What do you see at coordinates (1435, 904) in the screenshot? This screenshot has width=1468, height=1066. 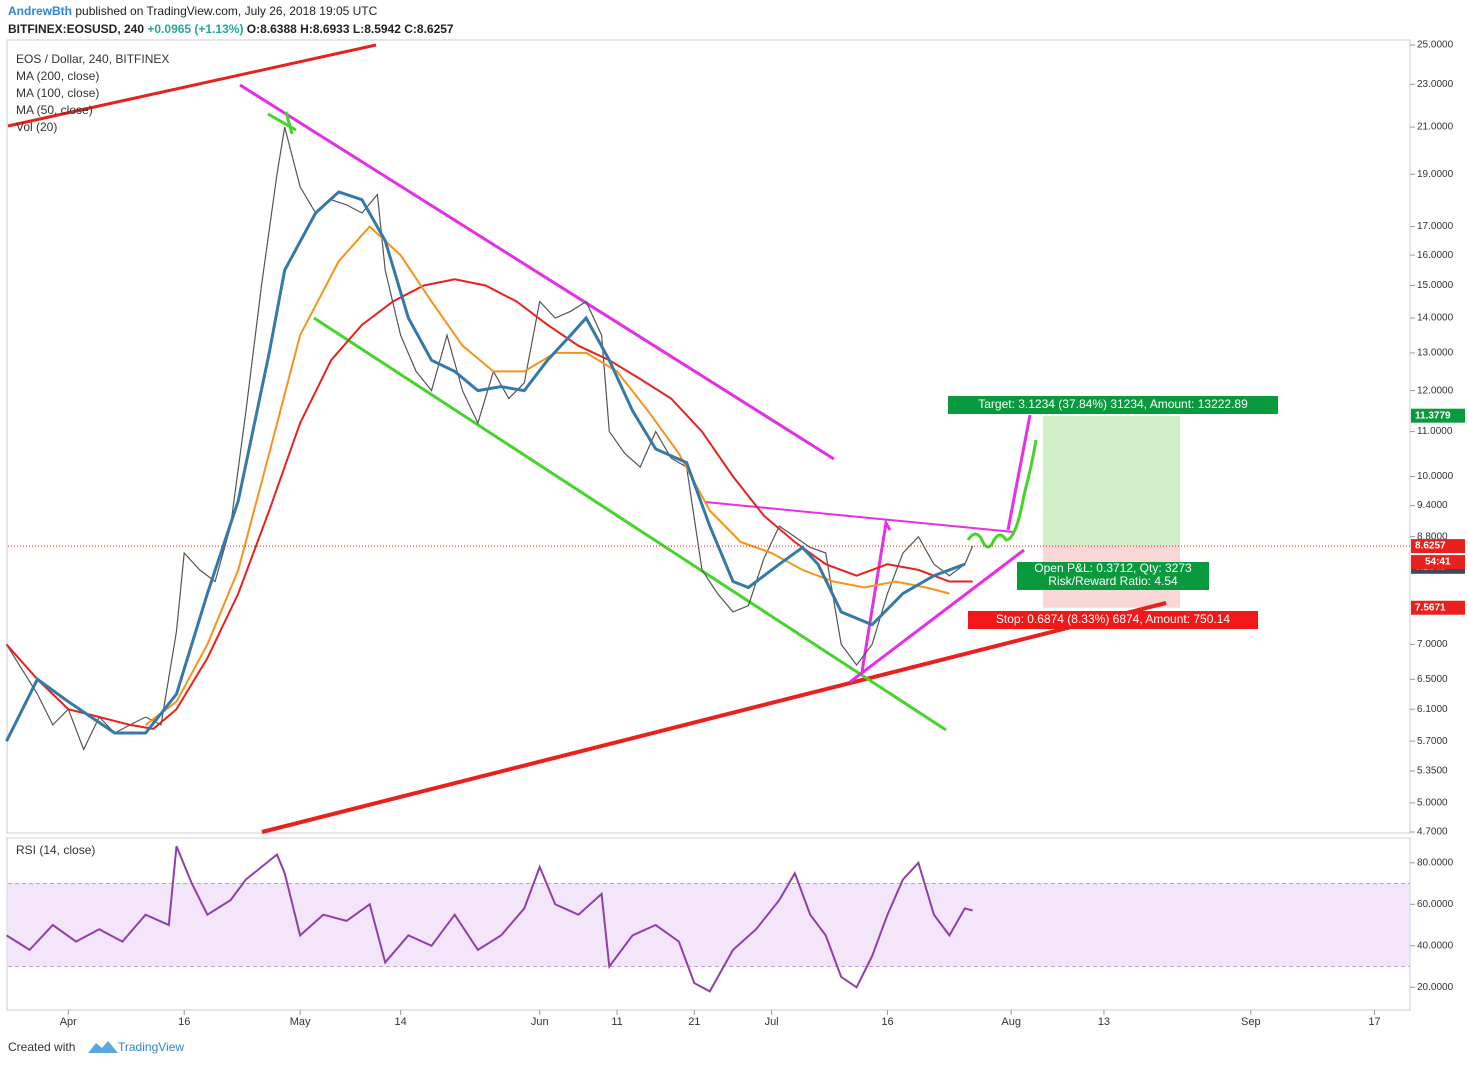 I see `y-tick-label: 60.0000` at bounding box center [1435, 904].